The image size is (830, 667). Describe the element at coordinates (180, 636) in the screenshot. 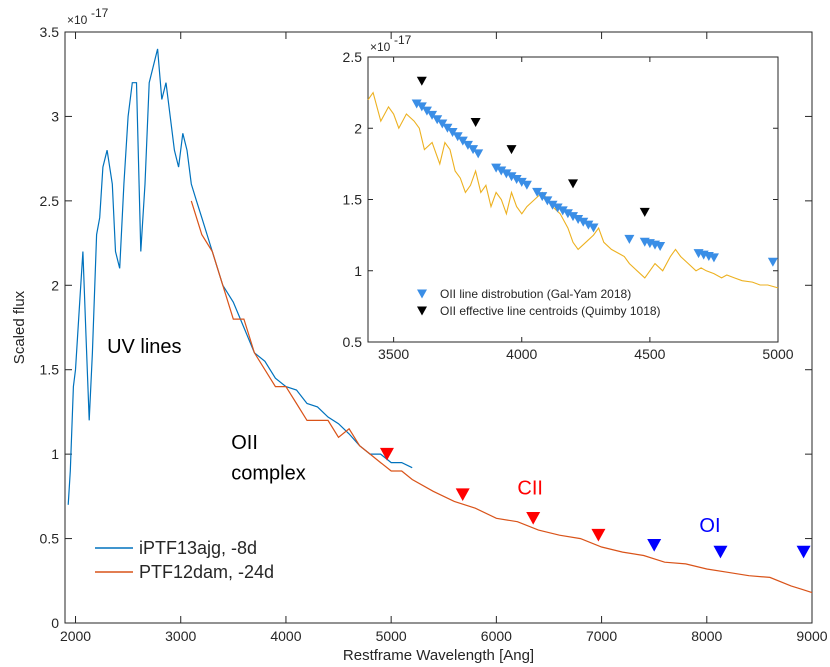

I see `x-tick-label: 3000` at that location.